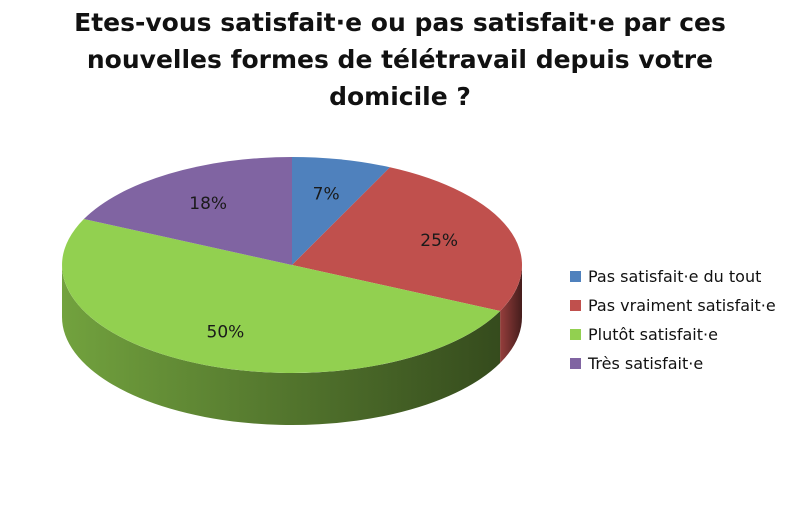 This screenshot has width=800, height=521. Describe the element at coordinates (226, 332) in the screenshot. I see `data-label-plutot-satisfait-e: 50%` at that location.